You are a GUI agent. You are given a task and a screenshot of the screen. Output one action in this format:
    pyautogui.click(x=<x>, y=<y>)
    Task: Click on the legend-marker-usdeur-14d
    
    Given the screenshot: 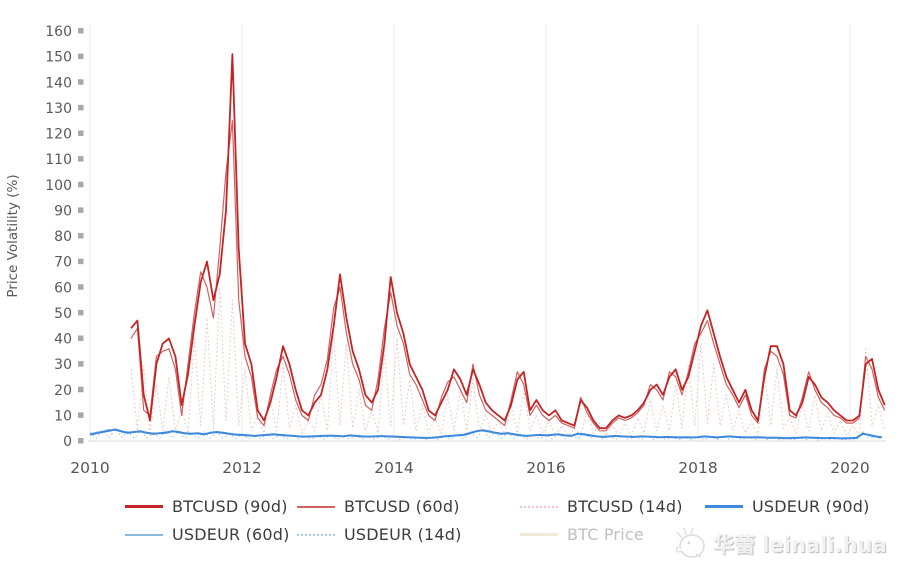 What is the action you would take?
    pyautogui.click(x=316, y=534)
    